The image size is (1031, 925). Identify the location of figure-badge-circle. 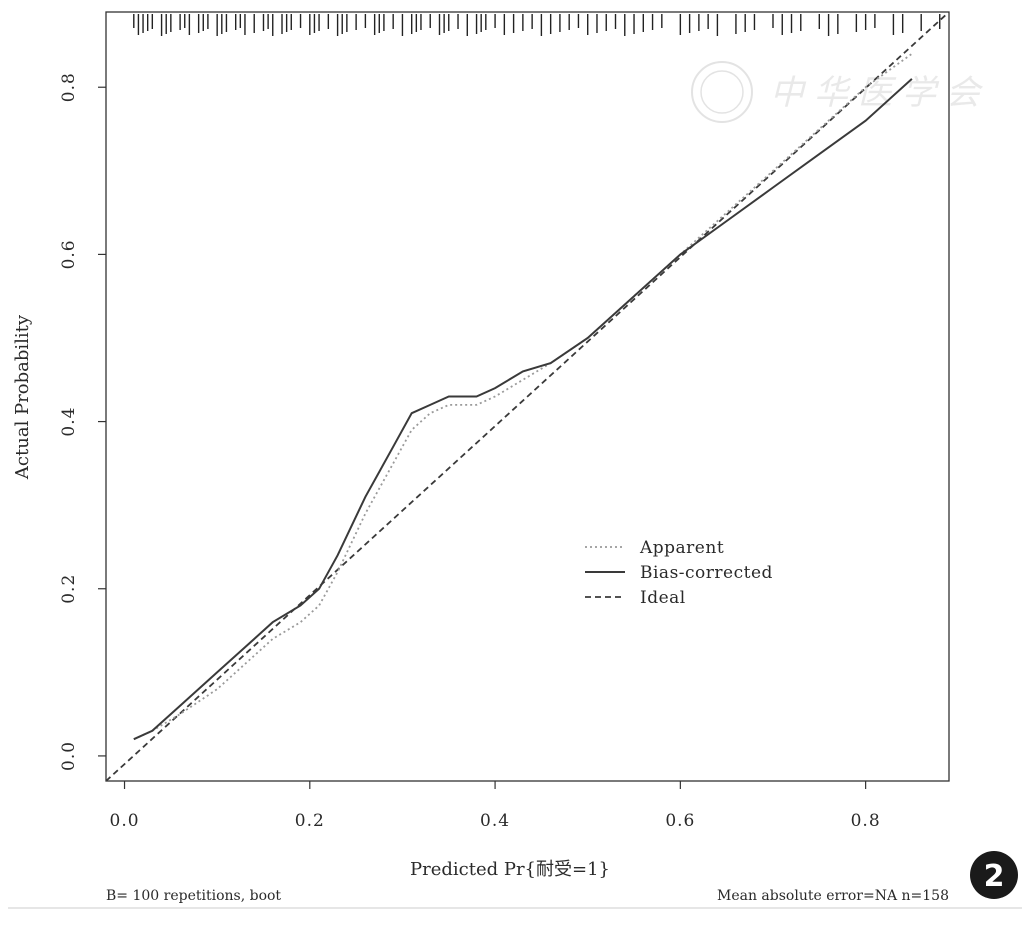
(994, 875).